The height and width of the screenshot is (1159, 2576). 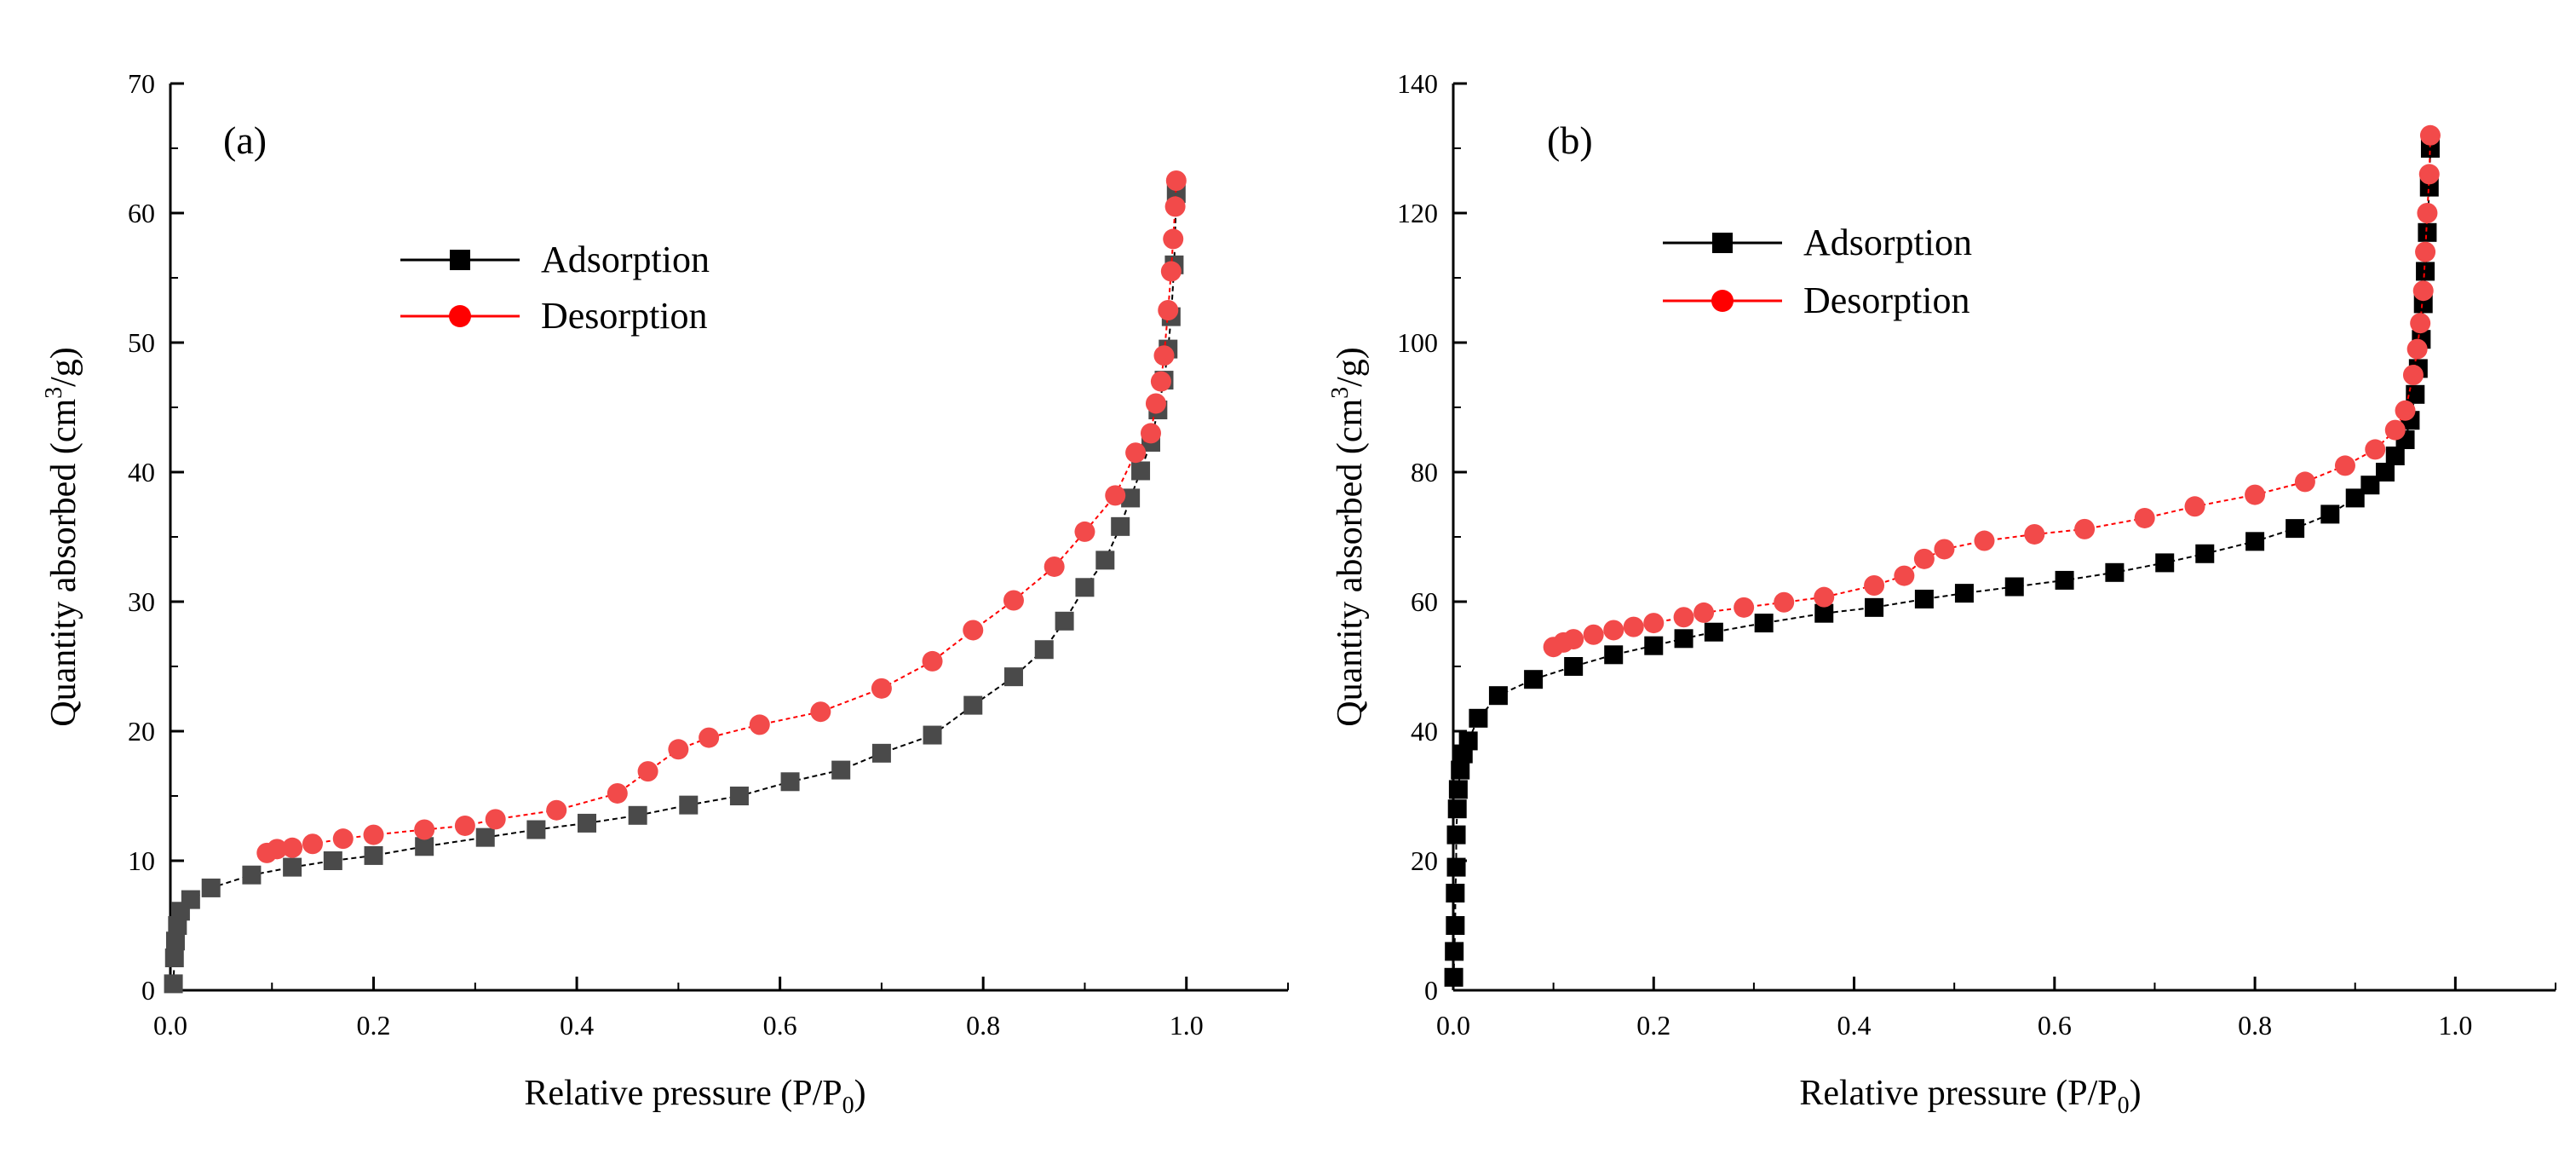 What do you see at coordinates (142, 342) in the screenshot?
I see `y-tick-label: 50` at bounding box center [142, 342].